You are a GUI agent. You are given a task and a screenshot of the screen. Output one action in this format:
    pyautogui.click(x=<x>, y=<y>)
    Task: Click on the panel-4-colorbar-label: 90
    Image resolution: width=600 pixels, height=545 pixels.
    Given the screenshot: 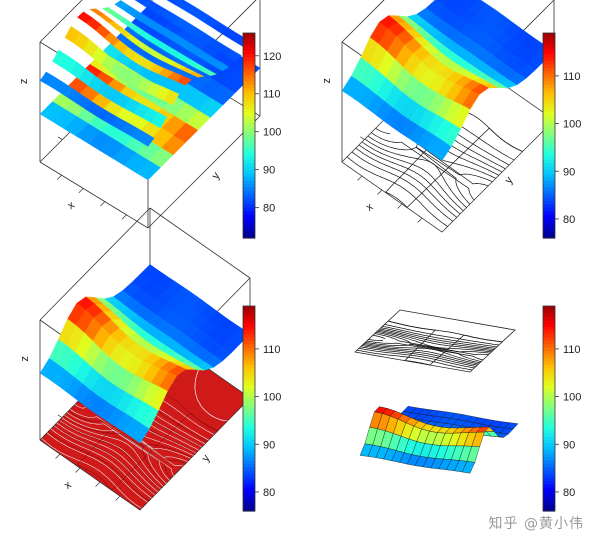 What is the action you would take?
    pyautogui.click(x=569, y=445)
    